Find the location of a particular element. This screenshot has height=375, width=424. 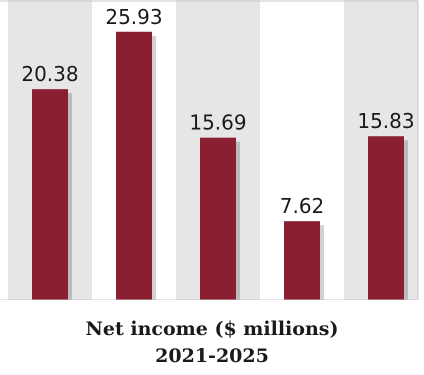

value-label-2022: 25.93 is located at coordinates (133, 17).